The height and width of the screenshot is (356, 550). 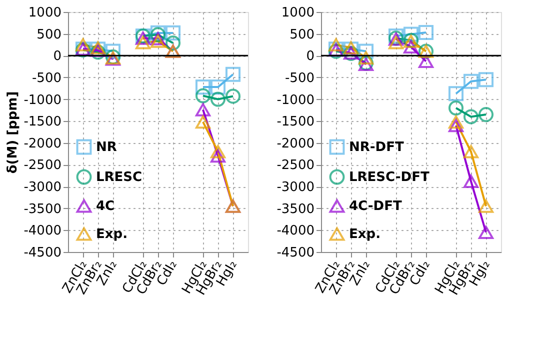 What do you see at coordinates (106, 147) in the screenshot?
I see `legend-label: NR` at bounding box center [106, 147].